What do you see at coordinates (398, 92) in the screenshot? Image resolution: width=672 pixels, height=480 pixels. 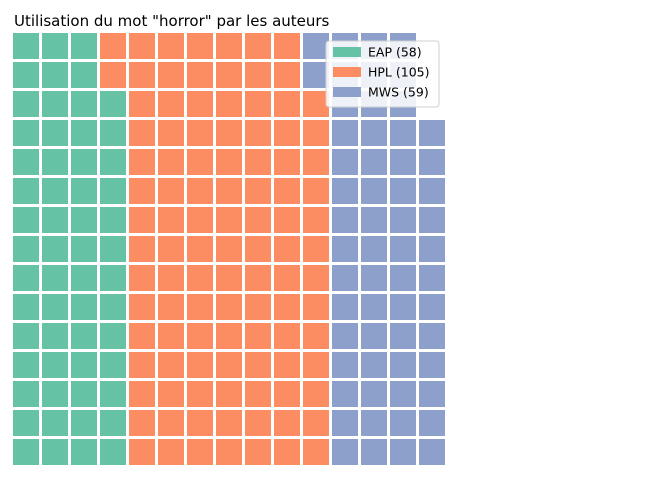 I see `legend-label-mws: MWS (59)` at bounding box center [398, 92].